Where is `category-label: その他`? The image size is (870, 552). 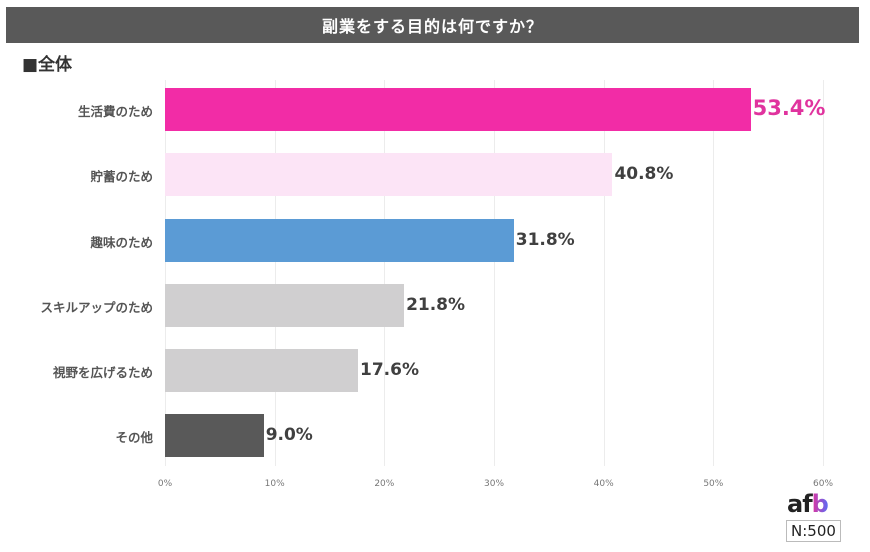
category-label: その他 is located at coordinates (134, 437).